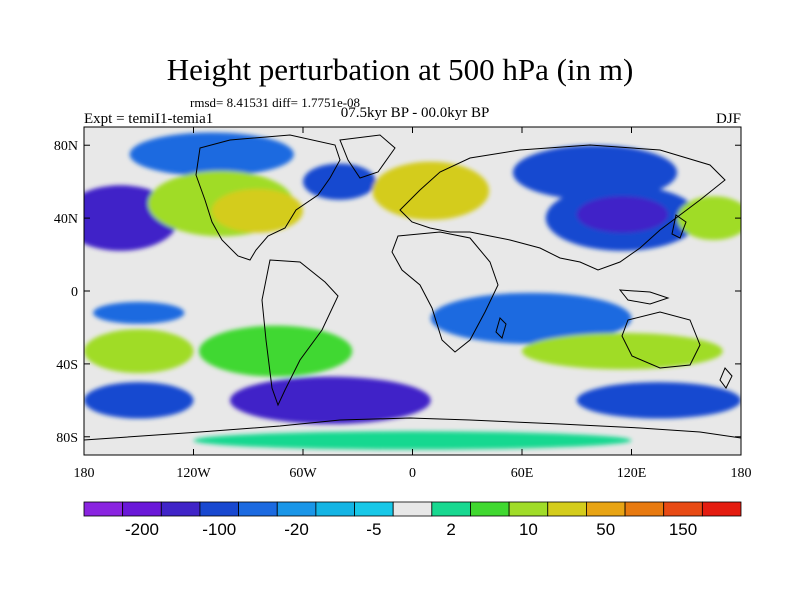 This screenshot has width=800, height=600. What do you see at coordinates (149, 119) in the screenshot?
I see `experiment-label: Expt = temiI1-temia1` at bounding box center [149, 119].